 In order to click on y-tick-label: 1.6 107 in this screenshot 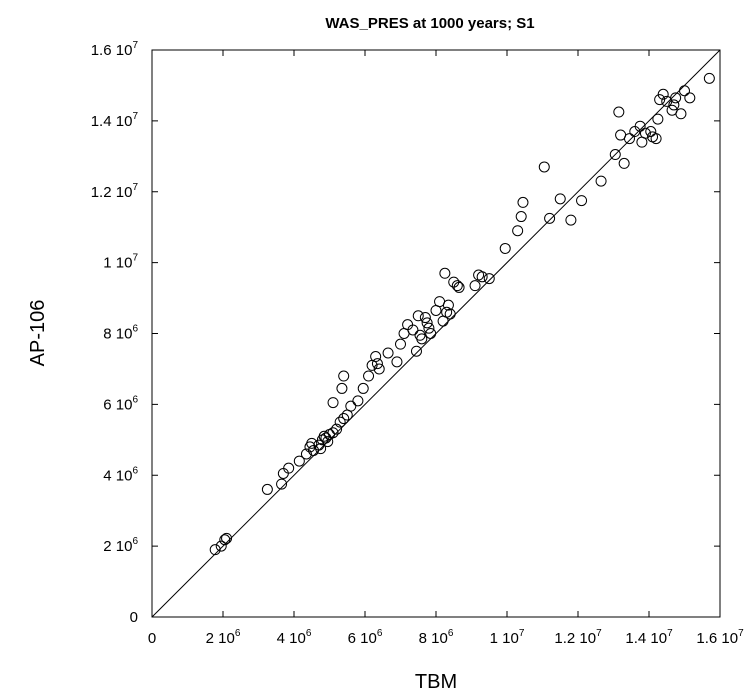, I will do `click(115, 49)`.